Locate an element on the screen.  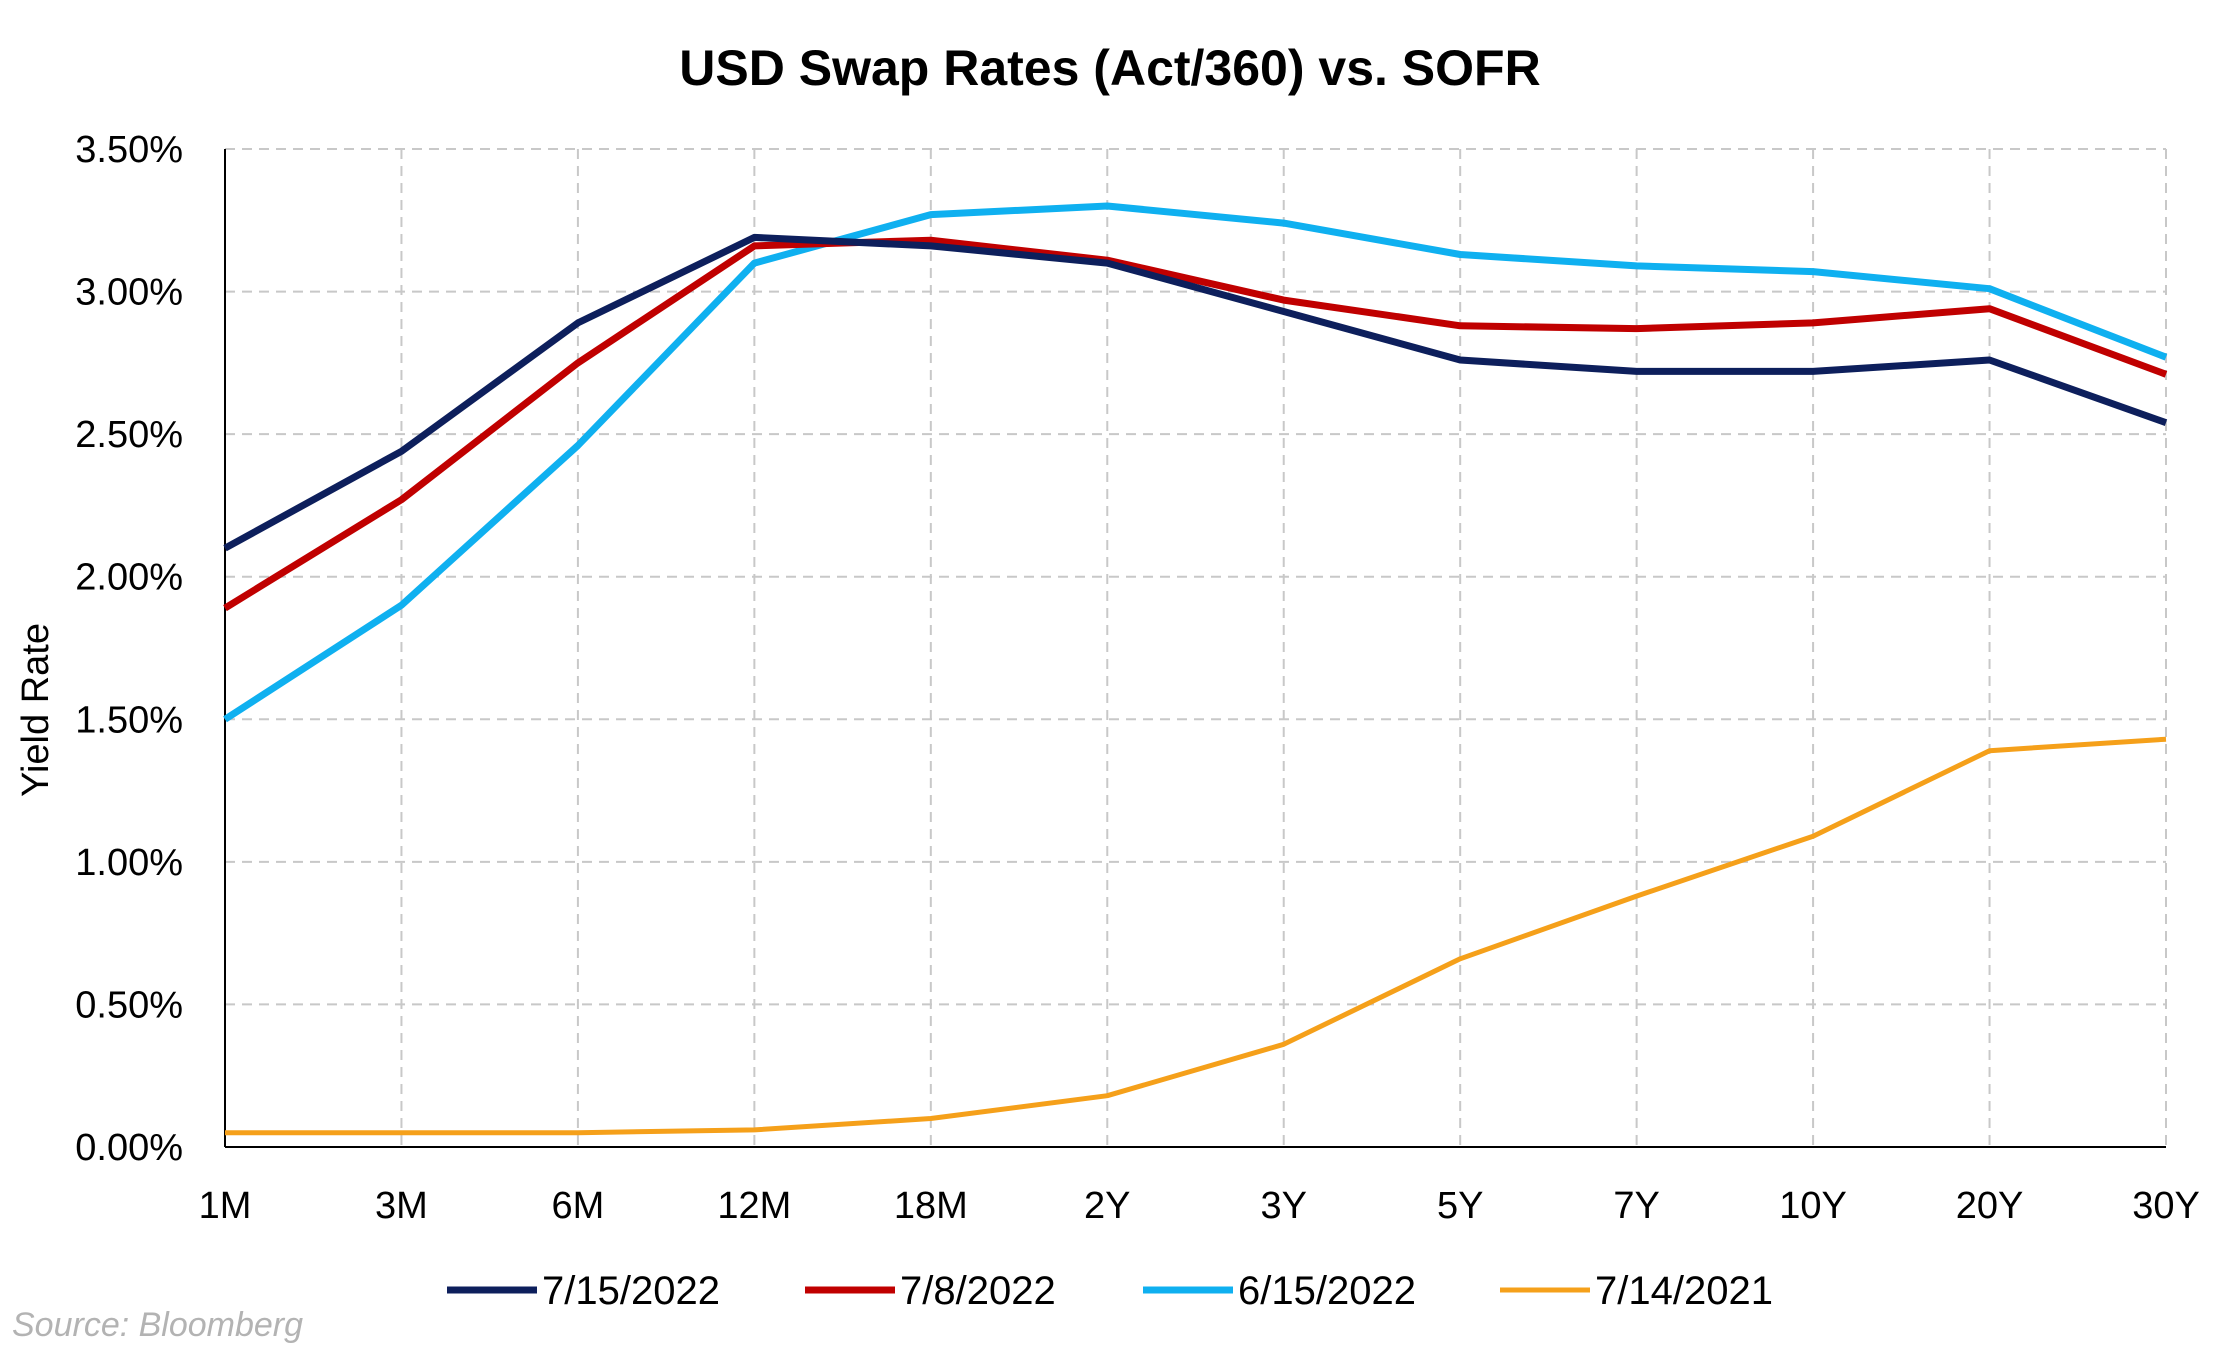
legend-label: 6/15/2022 is located at coordinates (1327, 1291).